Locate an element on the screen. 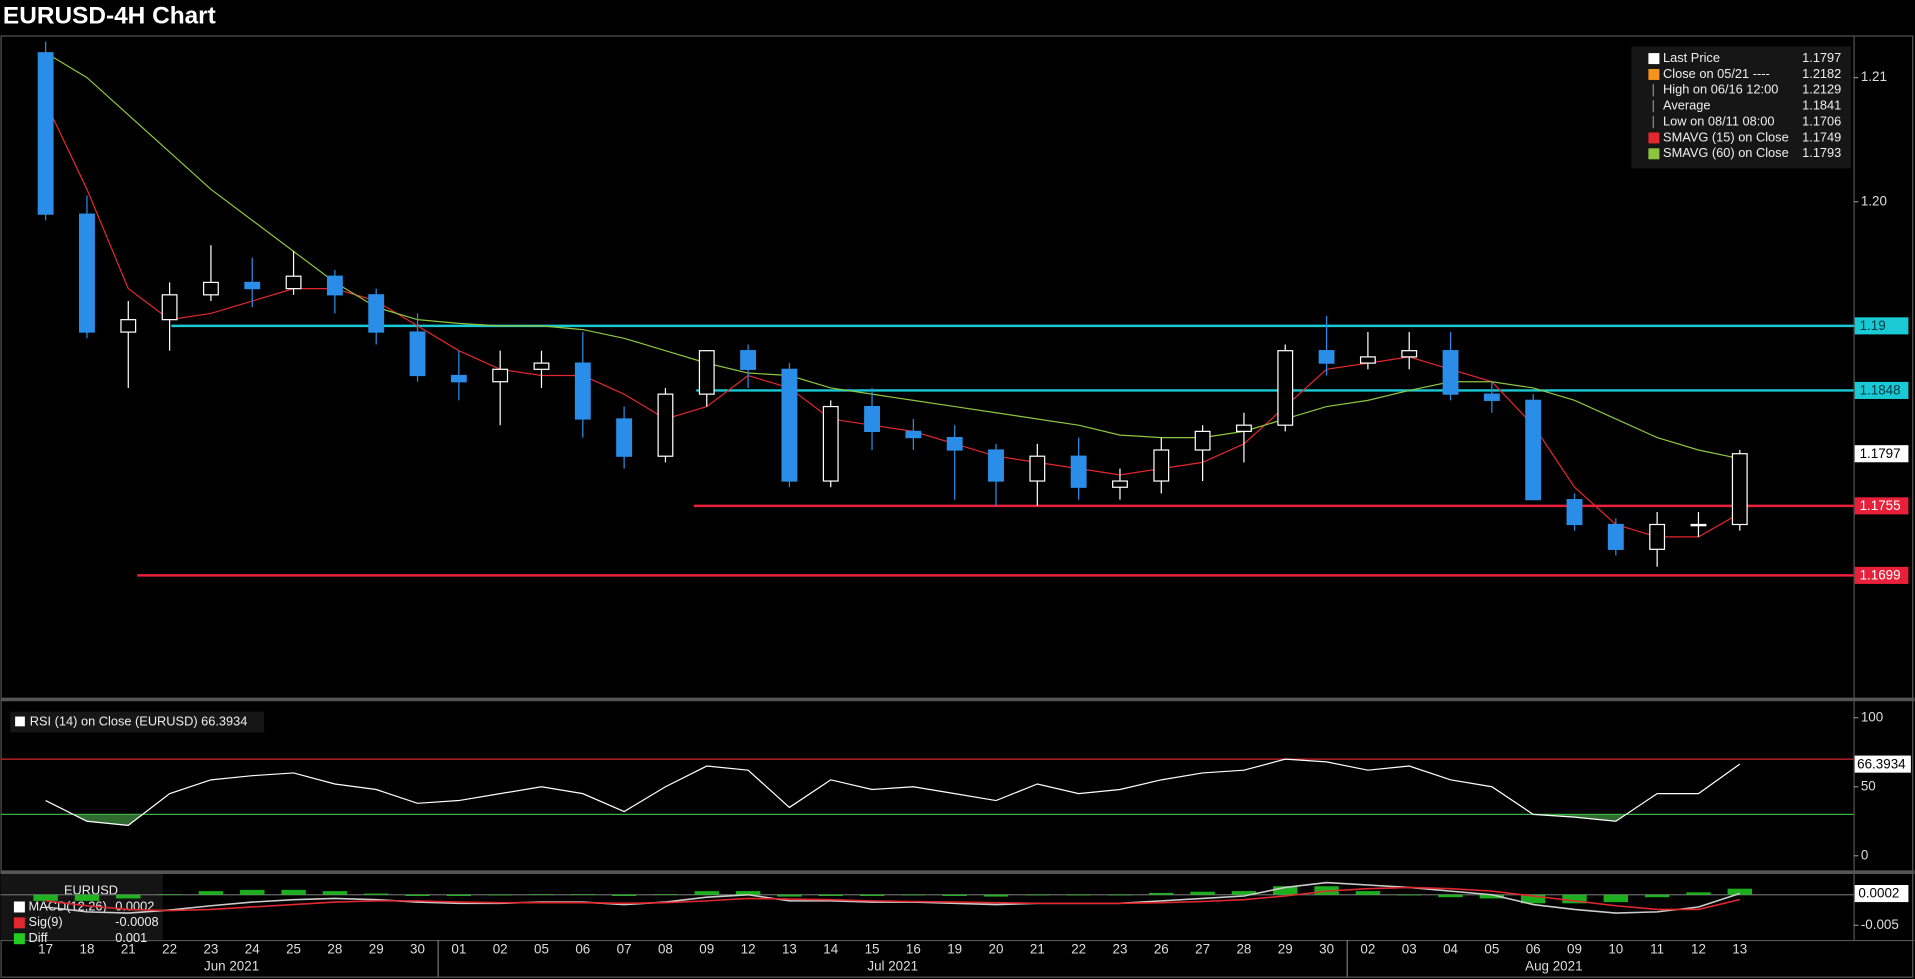 Image resolution: width=1915 pixels, height=979 pixels. x-tick-label: 26 is located at coordinates (1161, 948).